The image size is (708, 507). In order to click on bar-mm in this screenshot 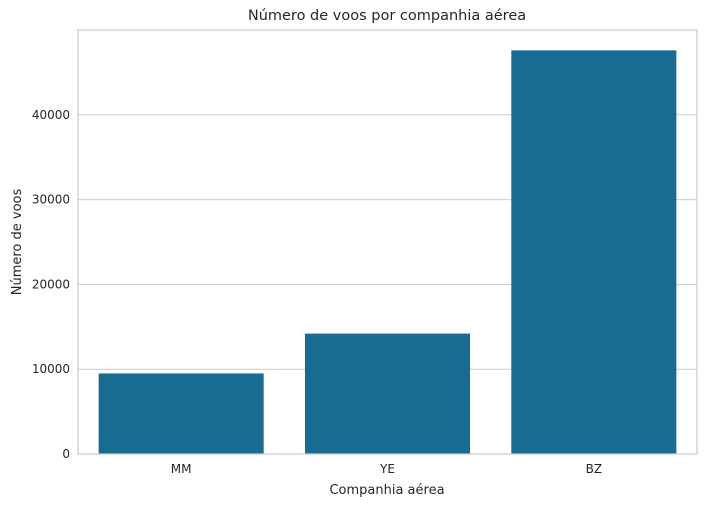, I will do `click(181, 413)`.